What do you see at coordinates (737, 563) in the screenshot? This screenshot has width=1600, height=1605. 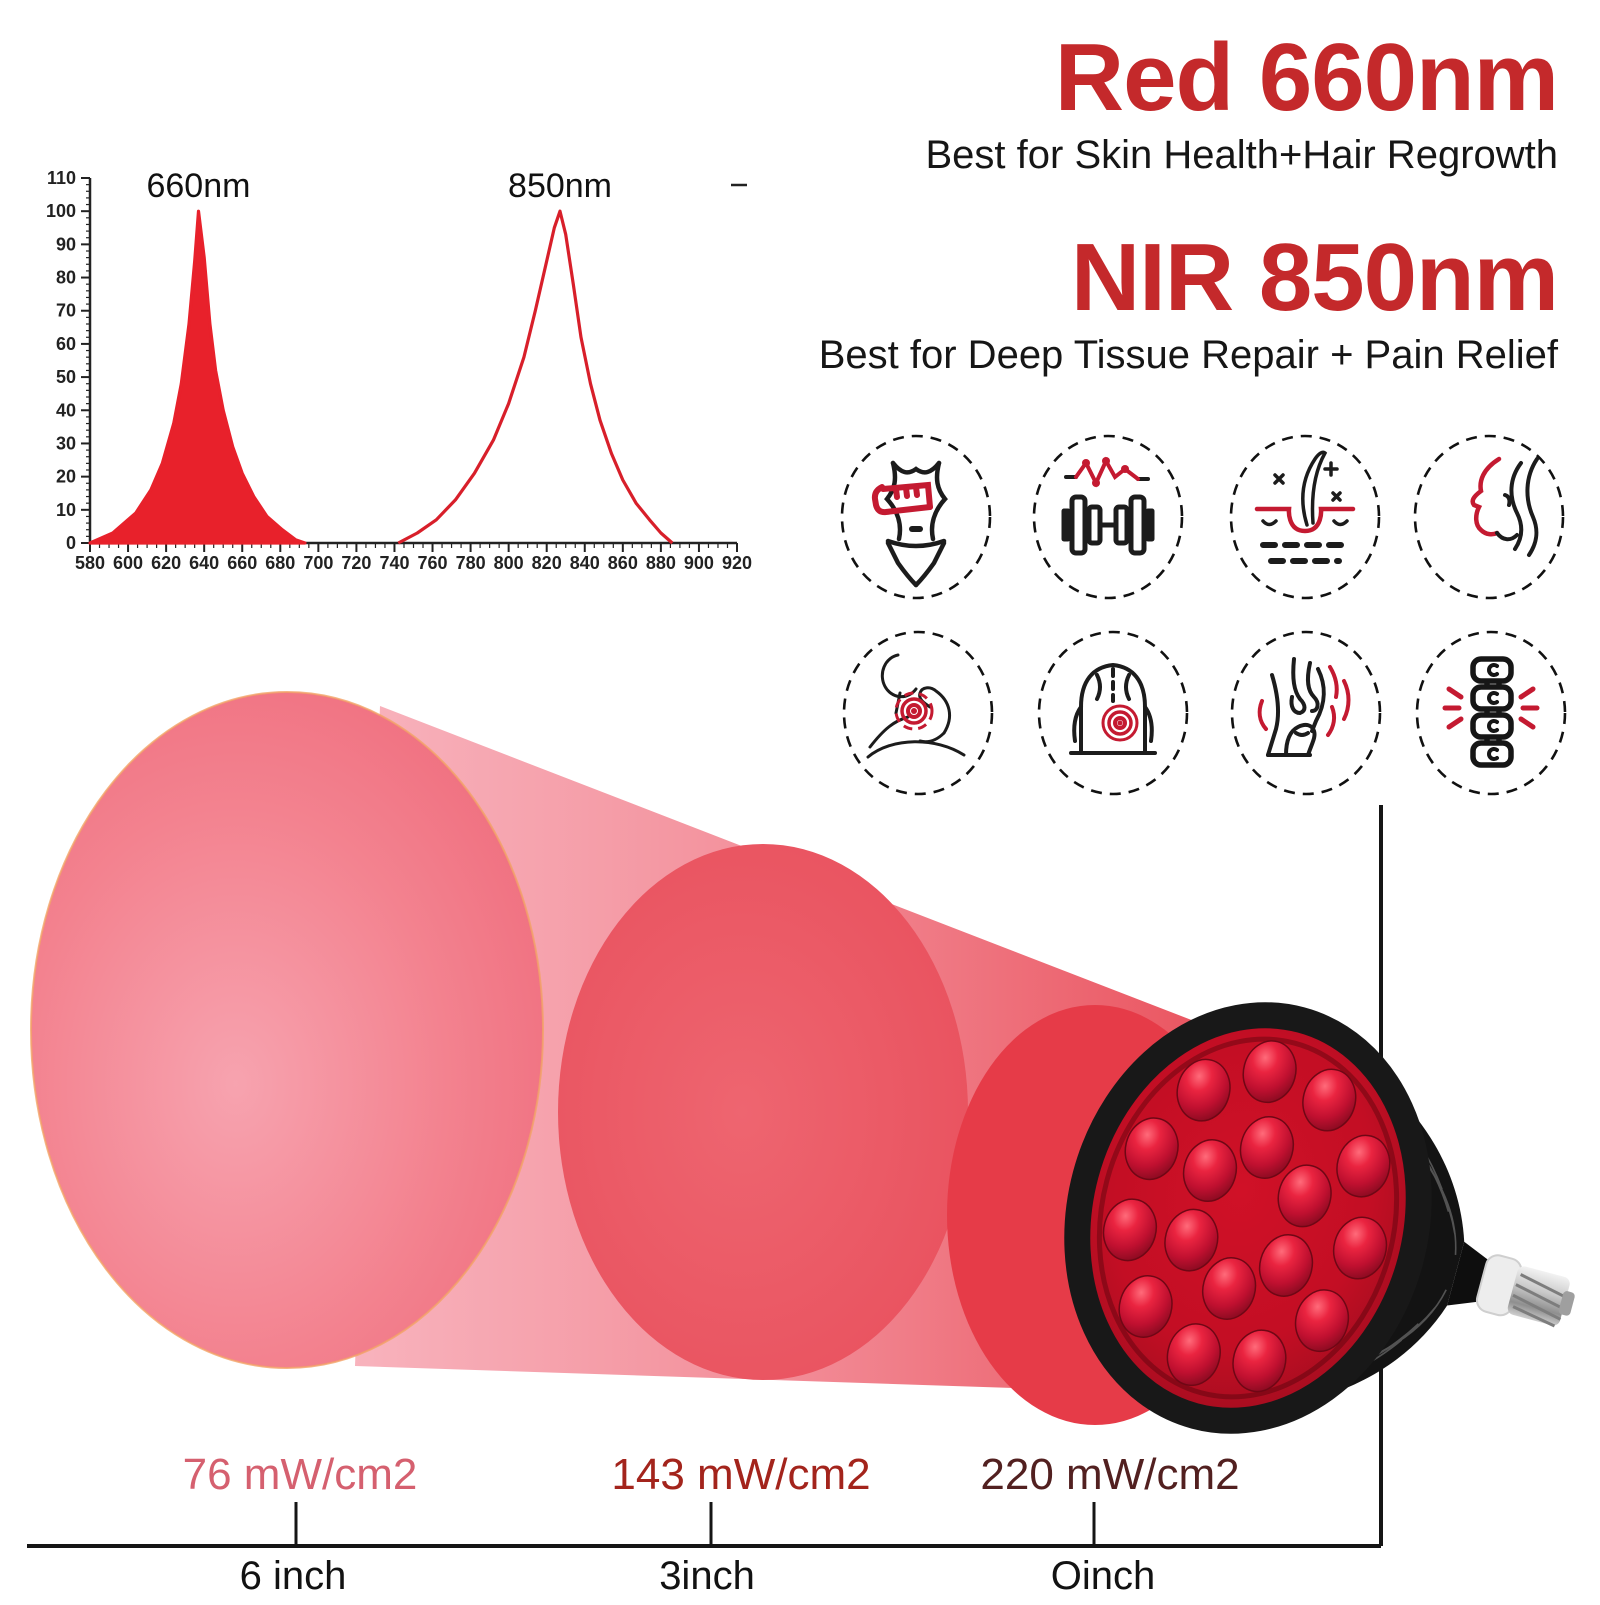 I see `svg-text: 920` at bounding box center [737, 563].